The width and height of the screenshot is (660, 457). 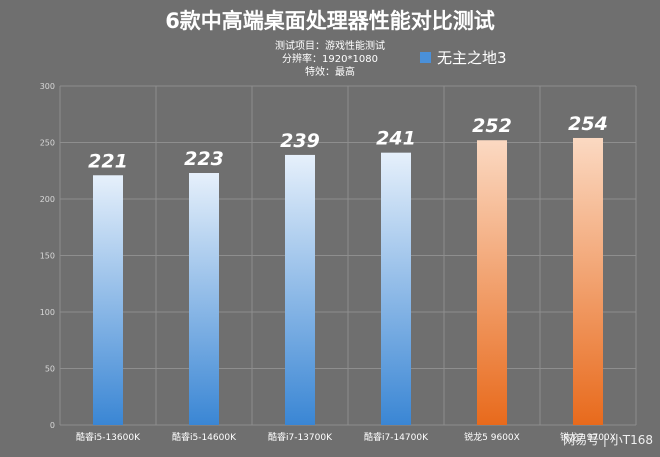 What do you see at coordinates (204, 159) in the screenshot?
I see `bar-value-label: 223` at bounding box center [204, 159].